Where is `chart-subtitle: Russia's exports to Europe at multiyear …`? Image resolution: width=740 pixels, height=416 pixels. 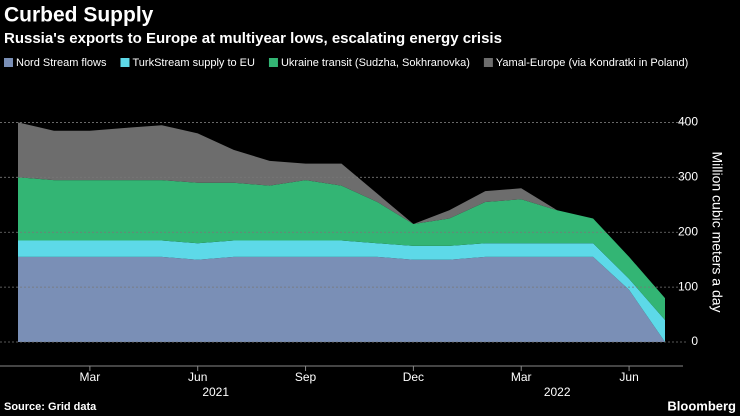
chart-subtitle: Russia's exports to Europe at multiyear … is located at coordinates (253, 38).